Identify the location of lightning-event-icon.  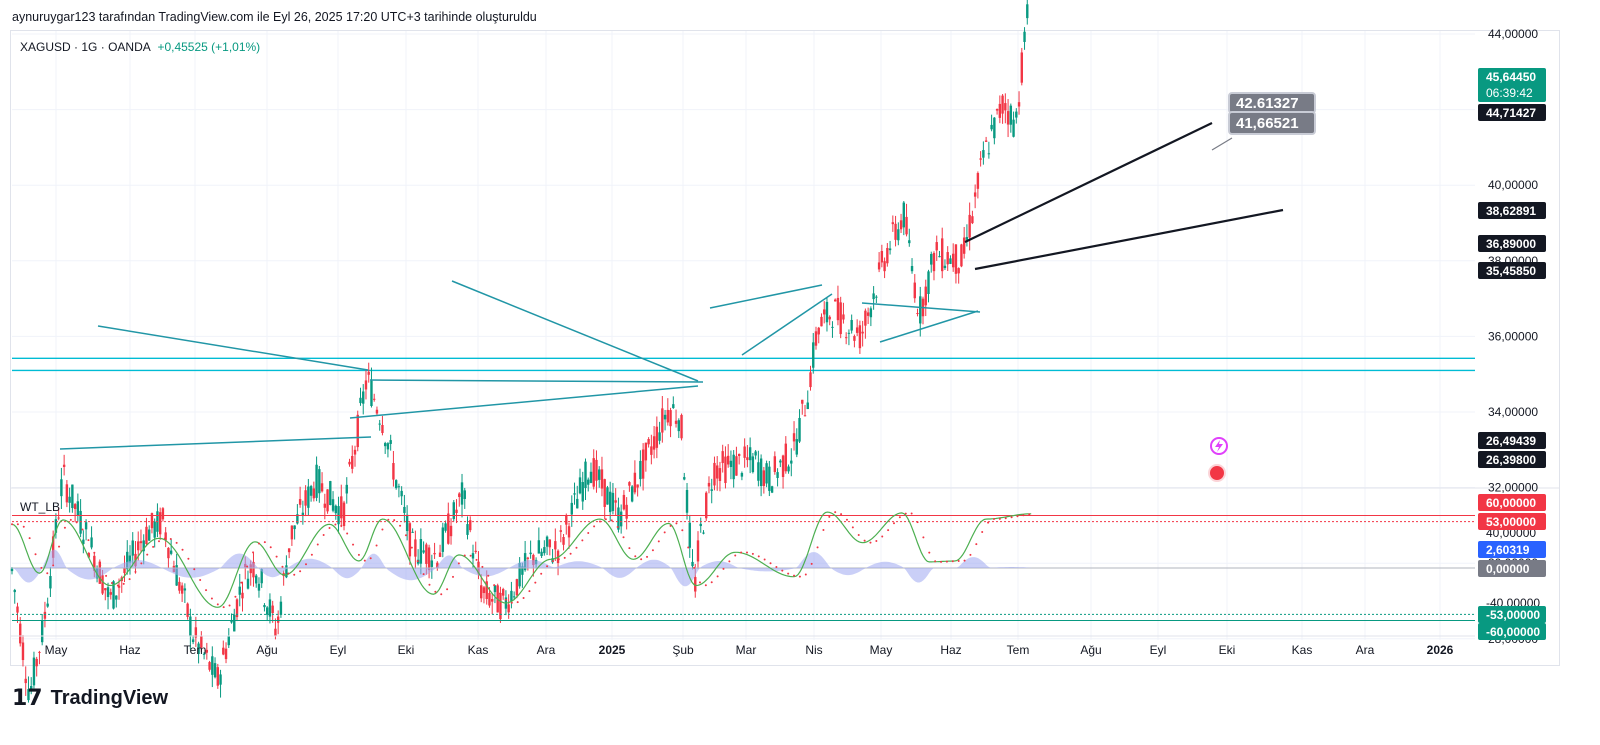
(1219, 446).